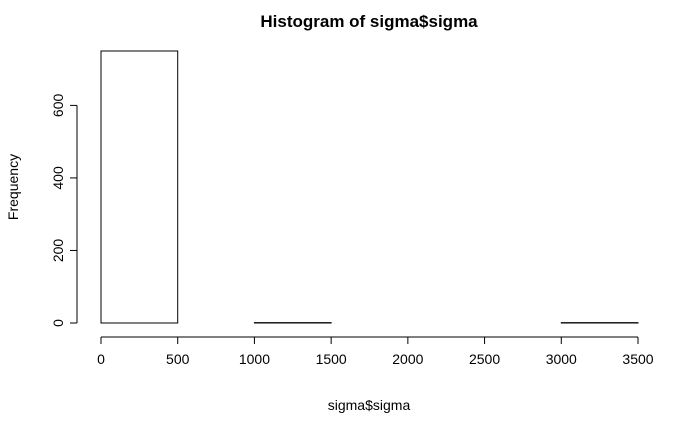 The height and width of the screenshot is (432, 700). What do you see at coordinates (331, 359) in the screenshot?
I see `x-tick-label: 1500` at bounding box center [331, 359].